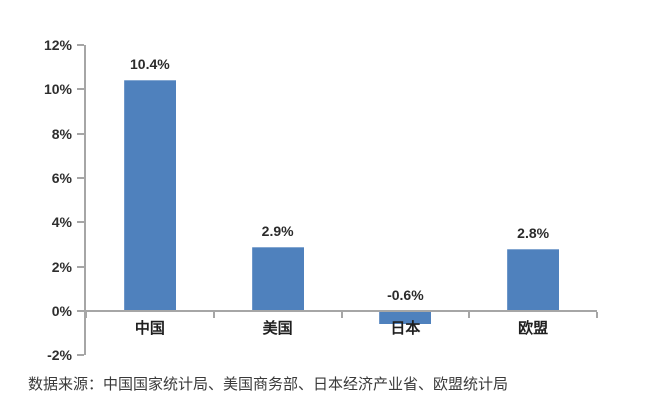 The height and width of the screenshot is (413, 663). What do you see at coordinates (150, 64) in the screenshot?
I see `bar-value-label: 10.4%` at bounding box center [150, 64].